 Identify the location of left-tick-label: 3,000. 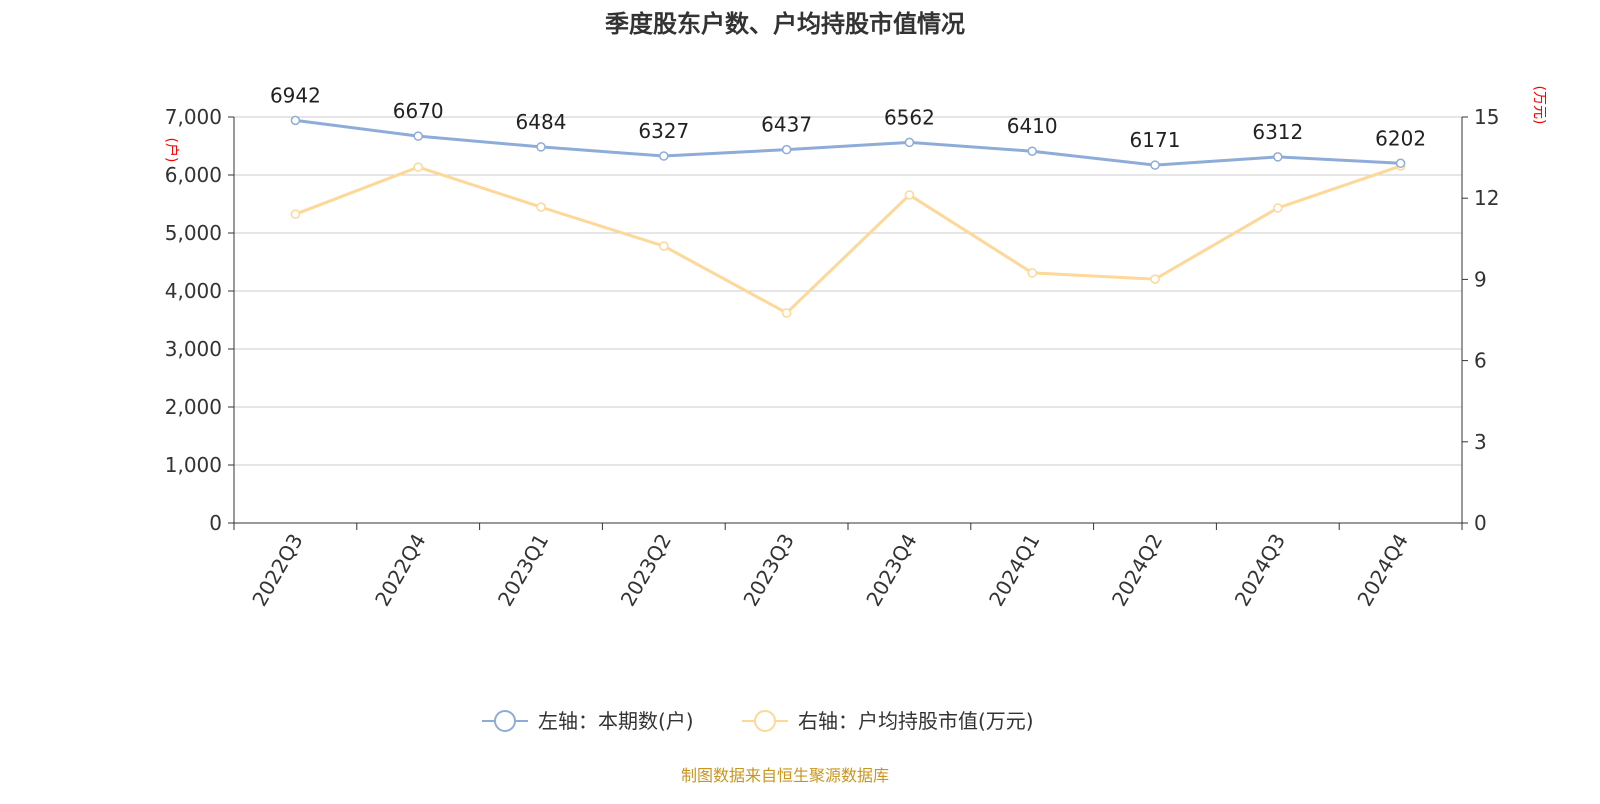
(193, 349).